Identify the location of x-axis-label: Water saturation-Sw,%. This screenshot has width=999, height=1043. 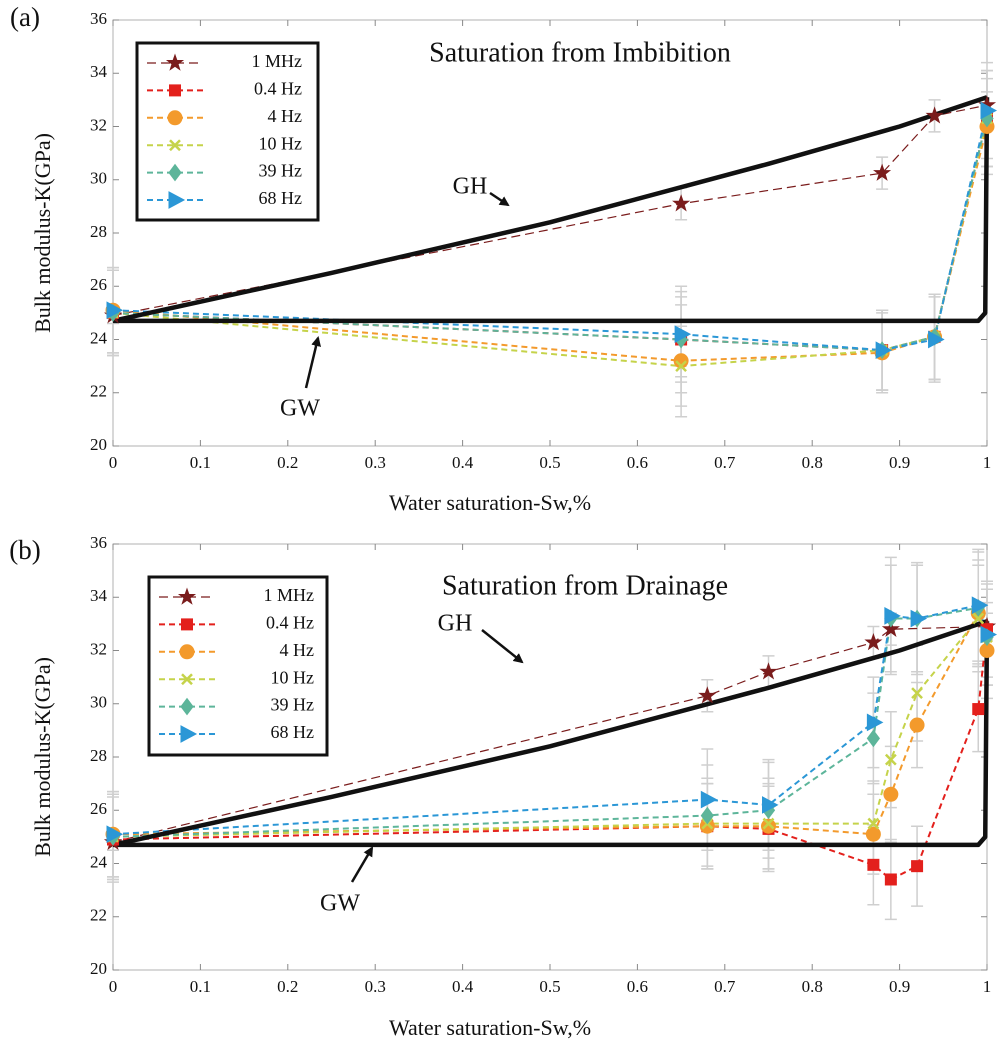
(490, 502).